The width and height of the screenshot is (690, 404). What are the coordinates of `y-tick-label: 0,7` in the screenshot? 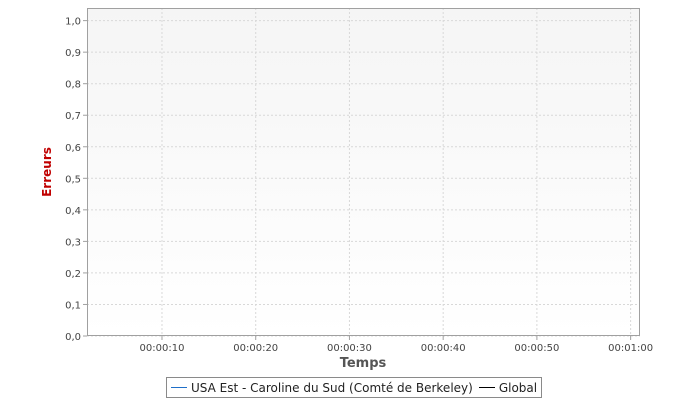 It's located at (73, 116).